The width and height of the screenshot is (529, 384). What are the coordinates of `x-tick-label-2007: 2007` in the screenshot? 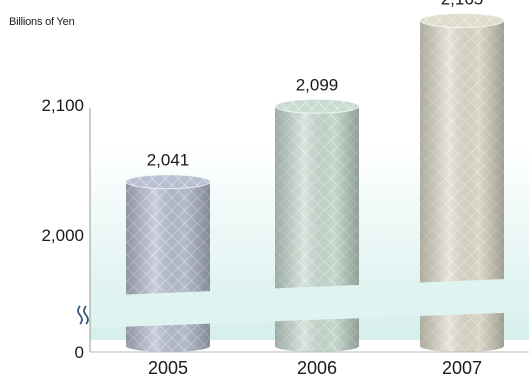 It's located at (462, 368).